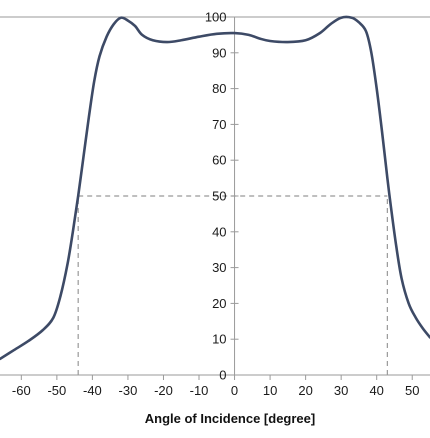 This screenshot has width=430, height=438. Describe the element at coordinates (56, 390) in the screenshot. I see `x-tick-label: -50` at that location.